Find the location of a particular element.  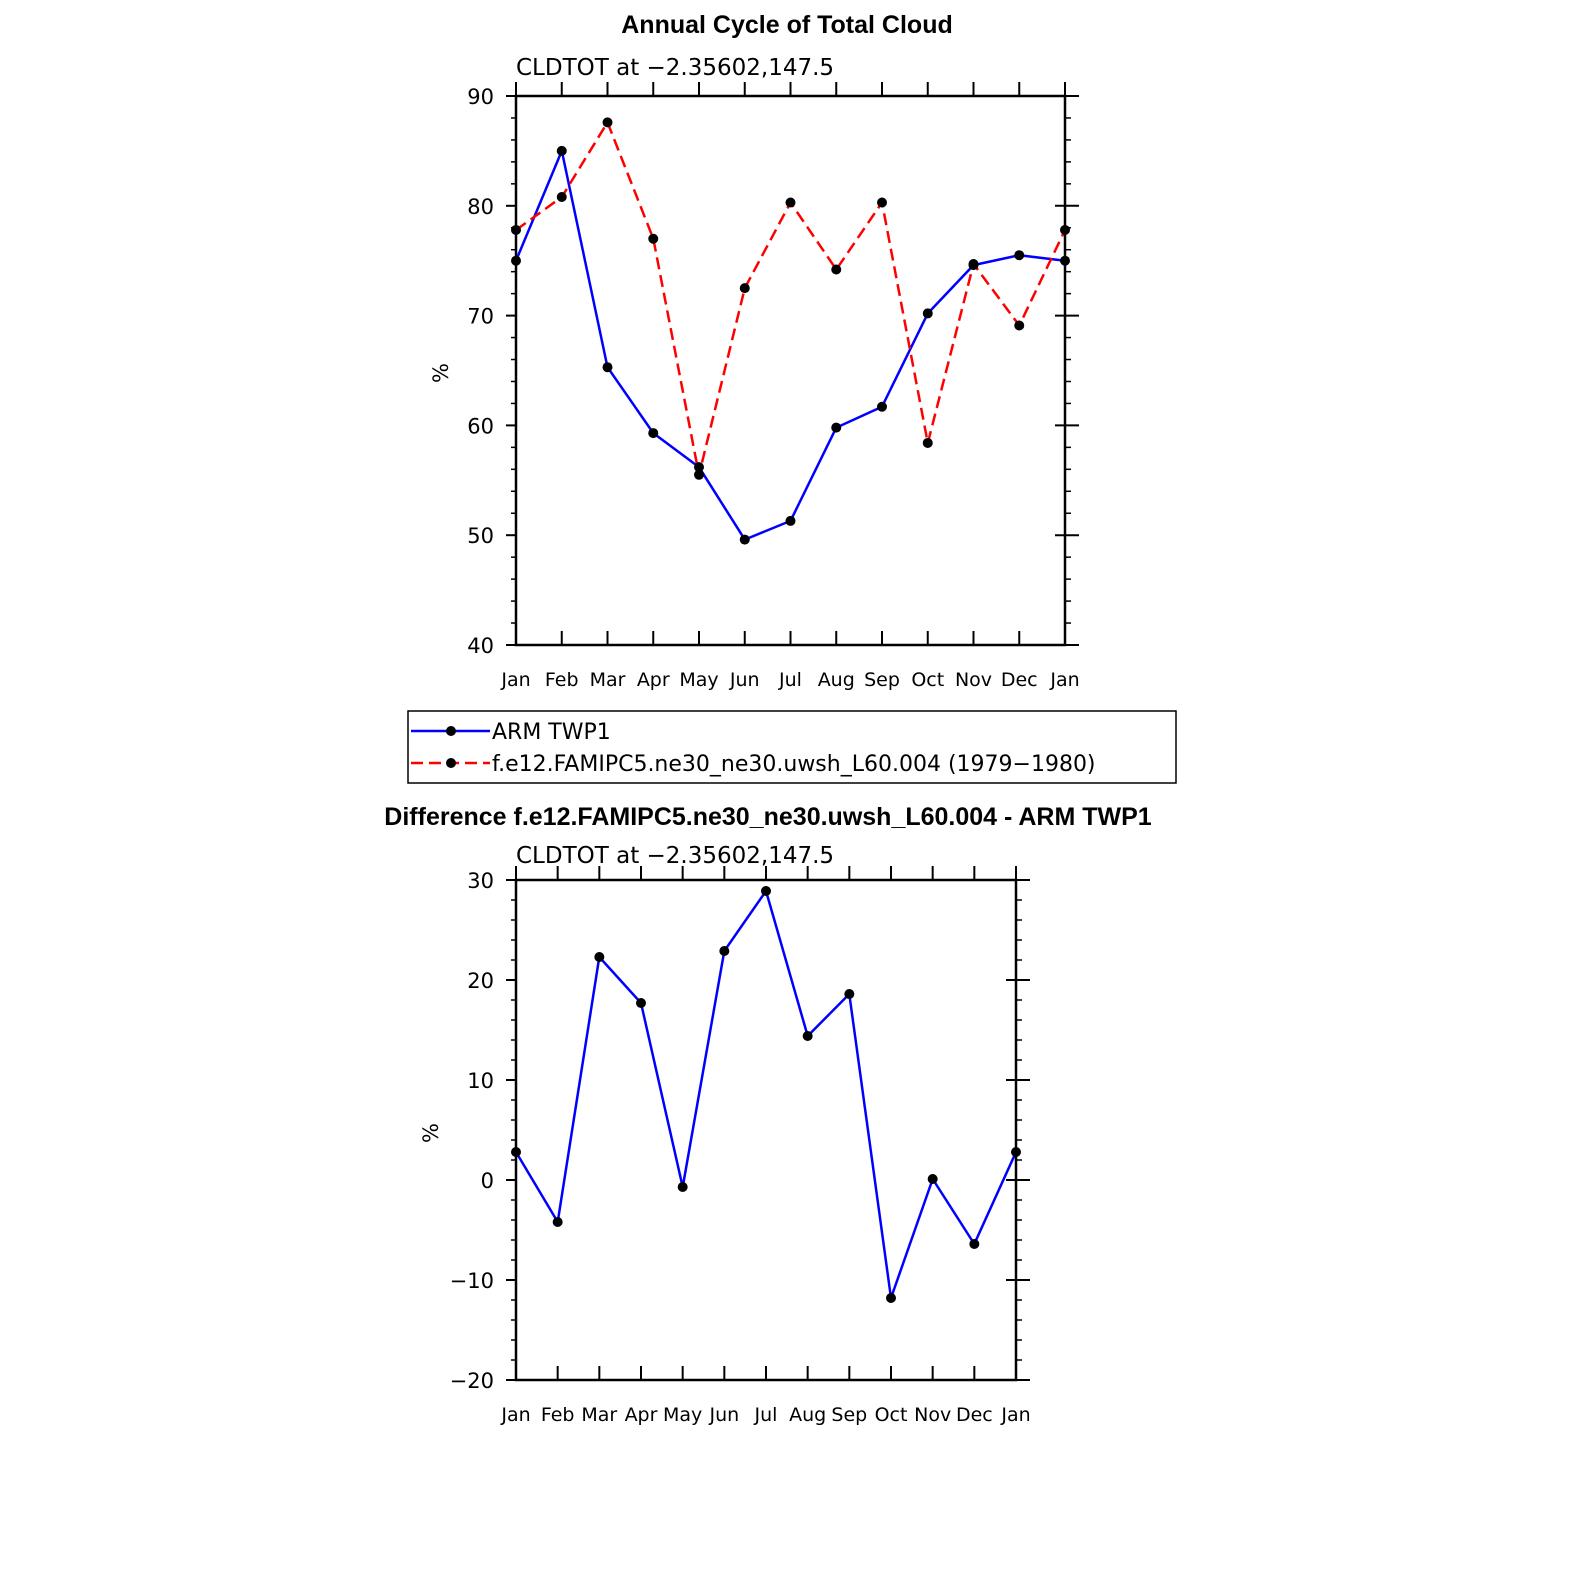

y-tick-label: 80 is located at coordinates (480, 207).